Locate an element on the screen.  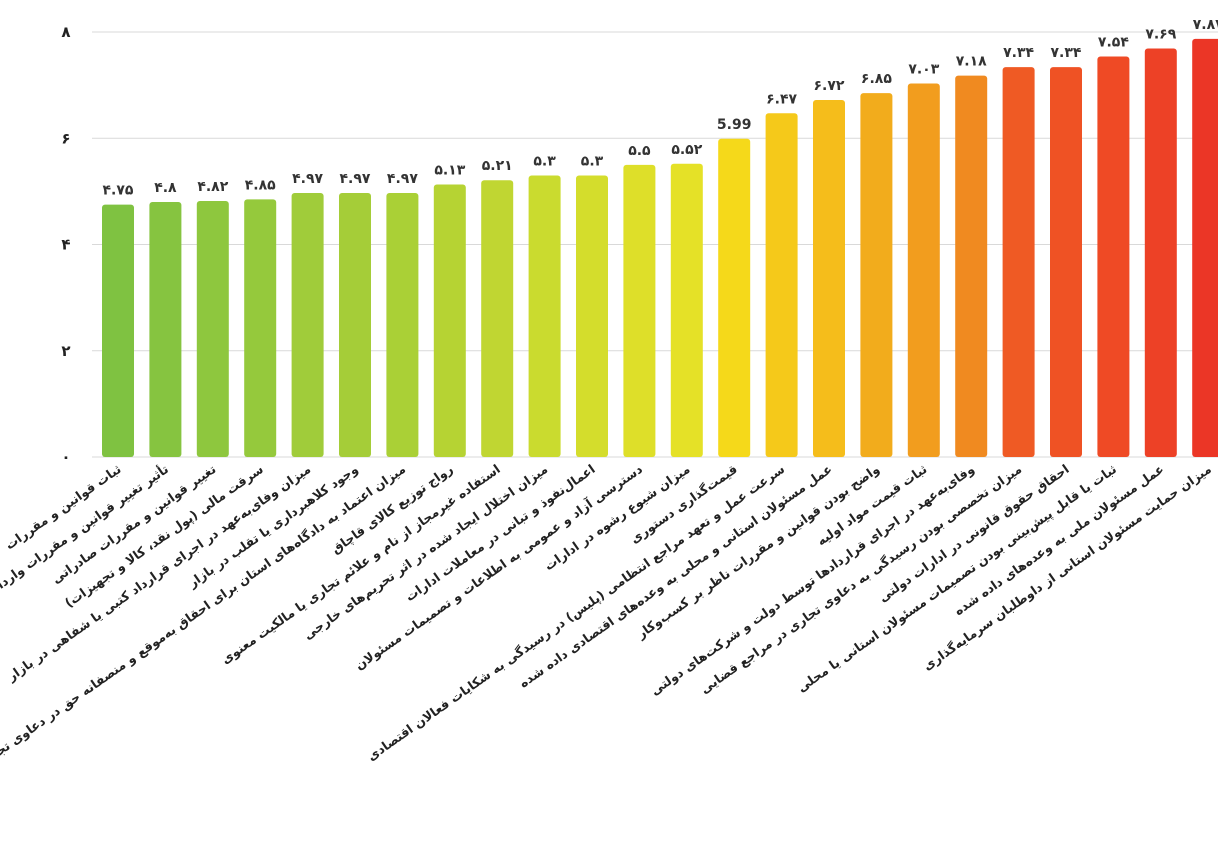
y-tick-label: ۲ is located at coordinates (65, 351).